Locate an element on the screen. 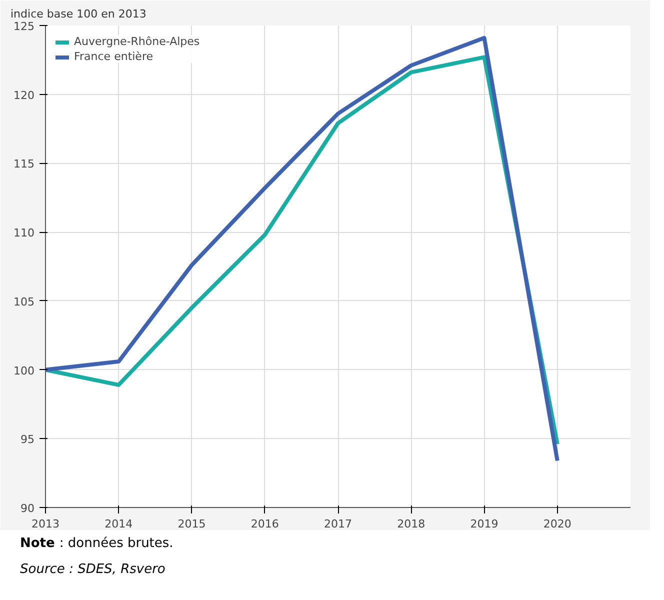 Image resolution: width=664 pixels, height=600 pixels. y-tick-label: 115 is located at coordinates (24, 164).